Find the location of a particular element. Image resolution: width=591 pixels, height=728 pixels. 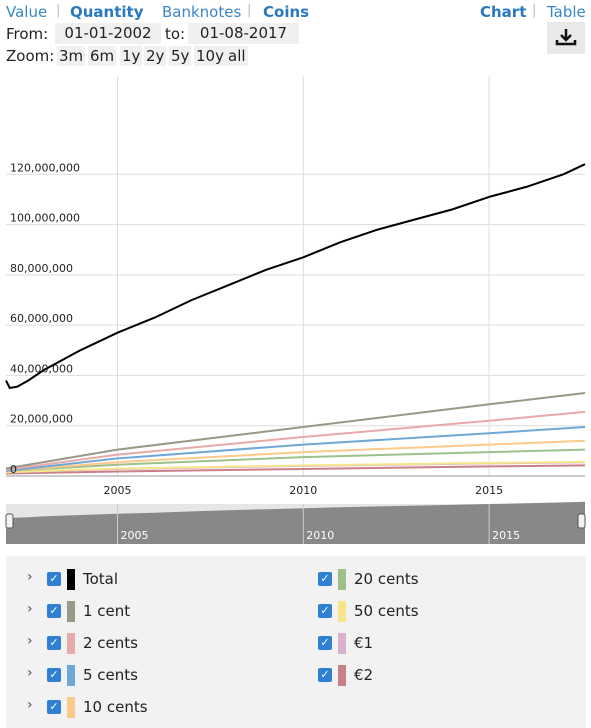

from-date-input is located at coordinates (108, 33).